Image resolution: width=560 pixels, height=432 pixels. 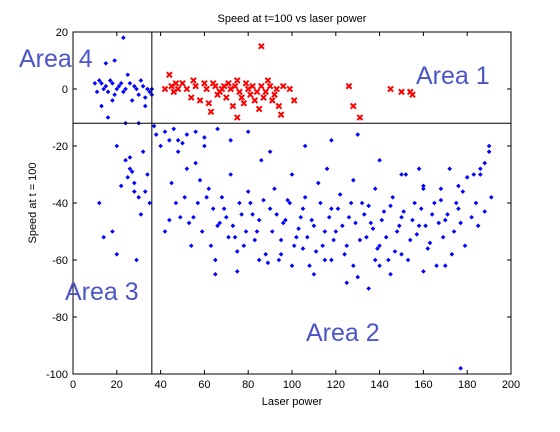 What do you see at coordinates (336, 385) in the screenshot?
I see `x-tick-label: 120` at bounding box center [336, 385].